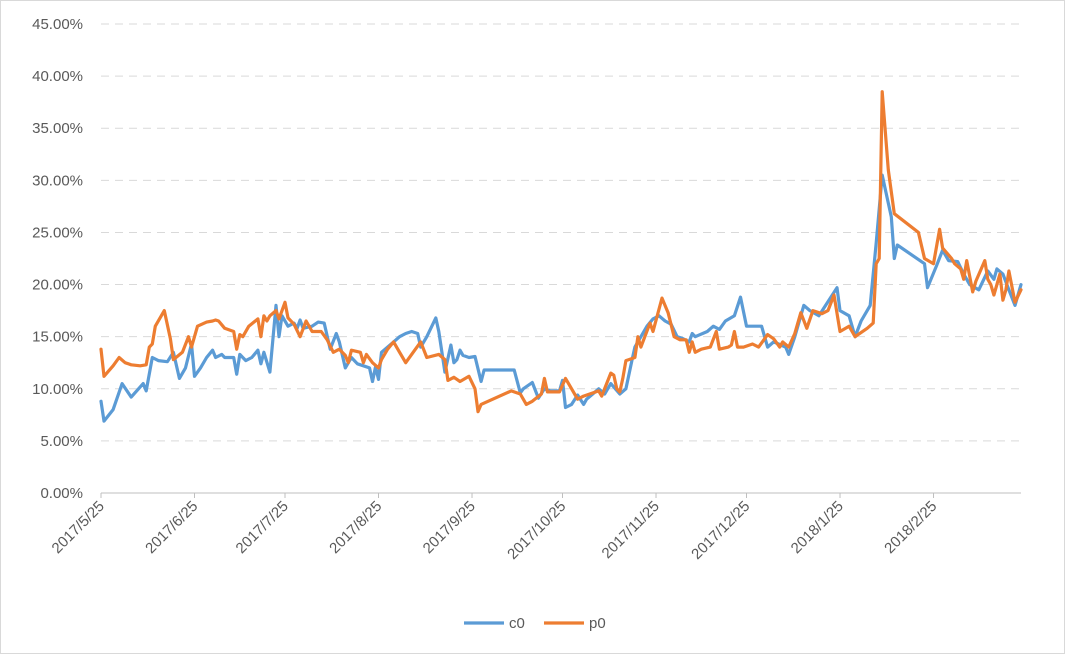 The height and width of the screenshot is (655, 1065). I want to click on legend-label-c0: c0, so click(517, 623).